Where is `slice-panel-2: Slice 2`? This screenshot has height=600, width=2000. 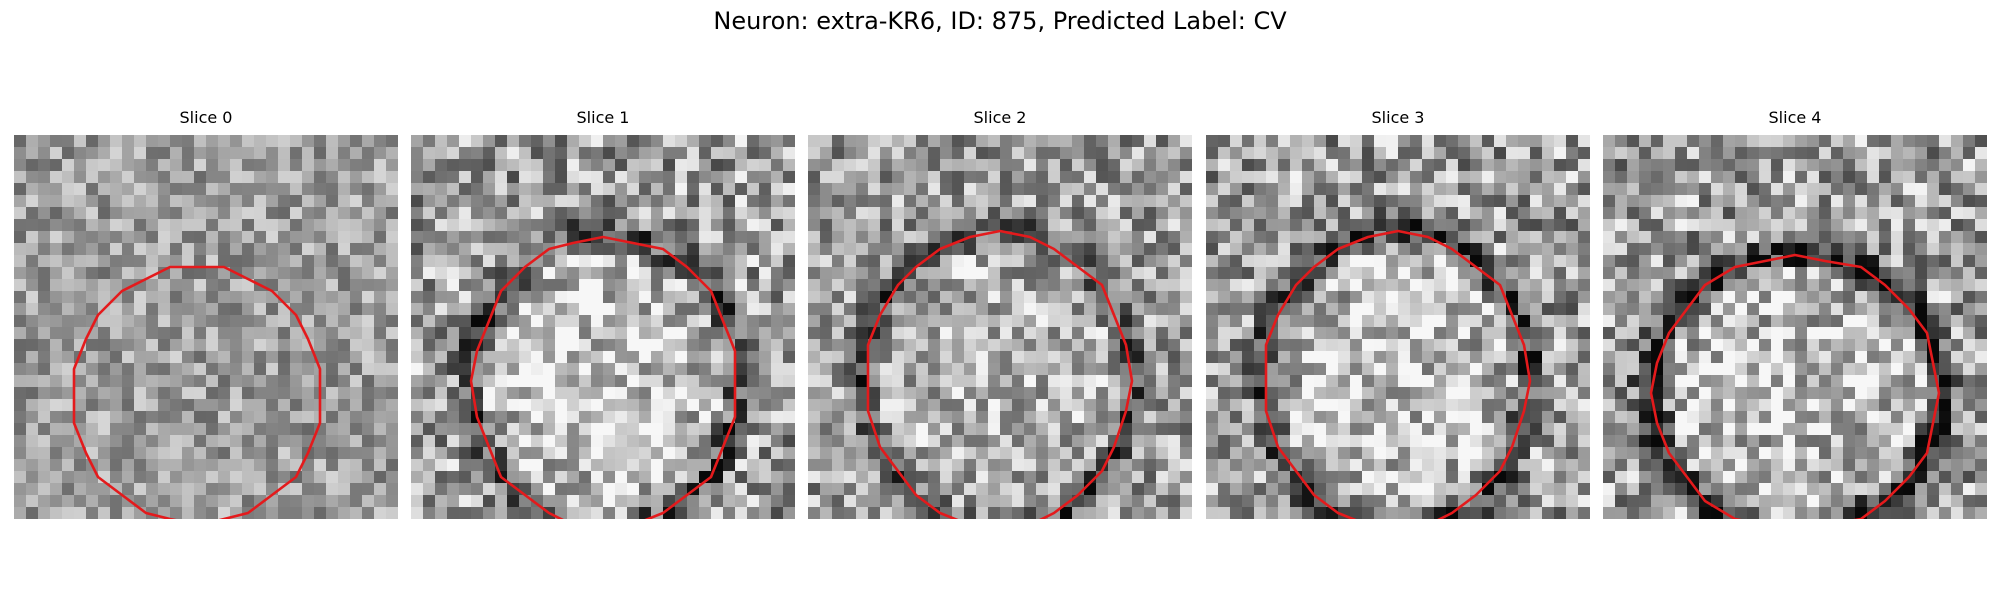 slice-panel-2: Slice 2 is located at coordinates (1000, 314).